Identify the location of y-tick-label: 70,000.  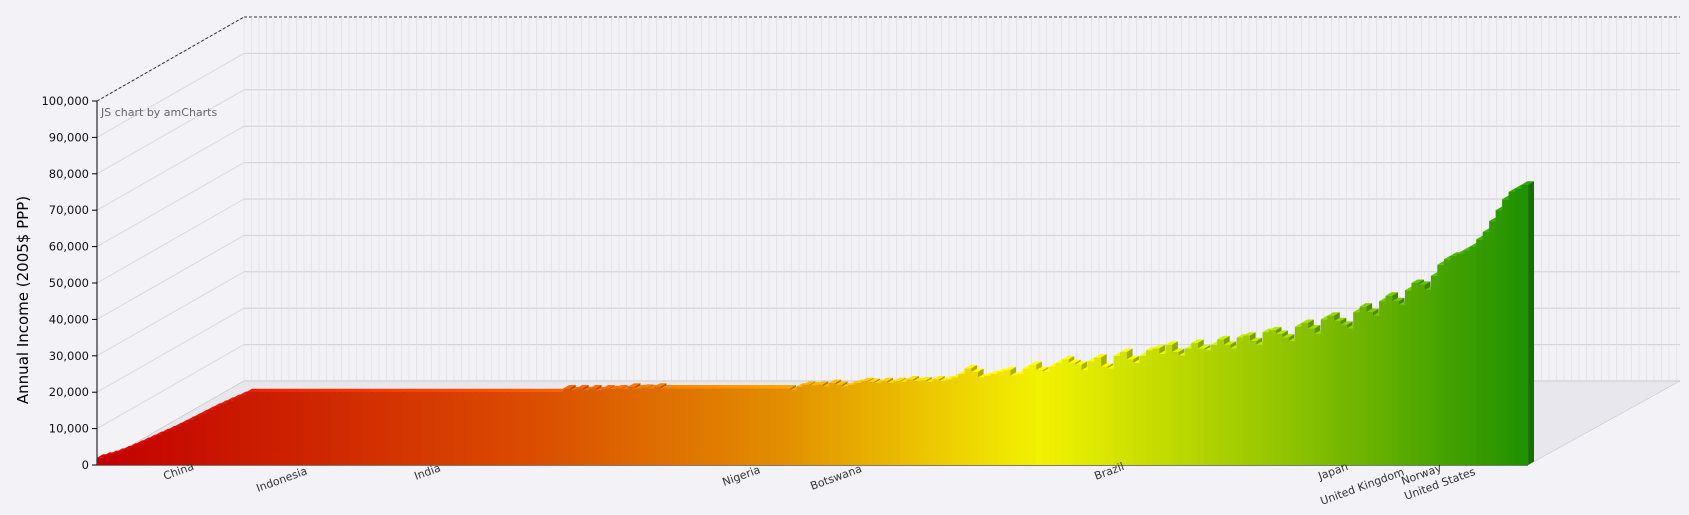
(69, 210).